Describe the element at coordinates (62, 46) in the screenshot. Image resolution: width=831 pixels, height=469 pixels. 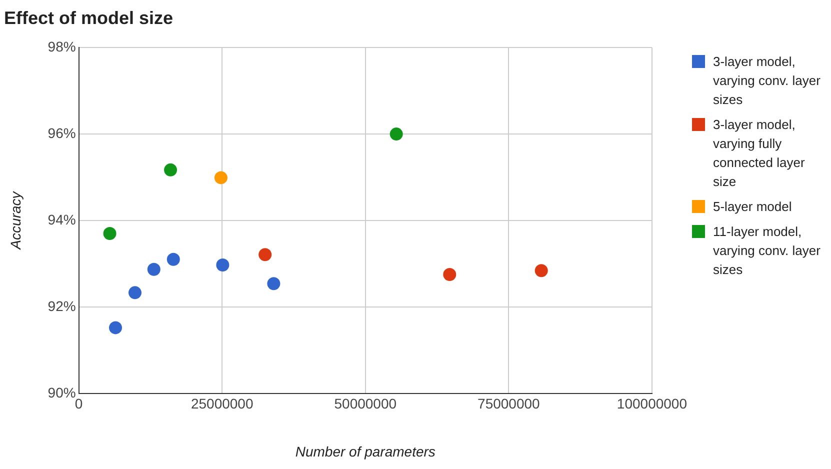
I see `y-tick-label: 98%` at that location.